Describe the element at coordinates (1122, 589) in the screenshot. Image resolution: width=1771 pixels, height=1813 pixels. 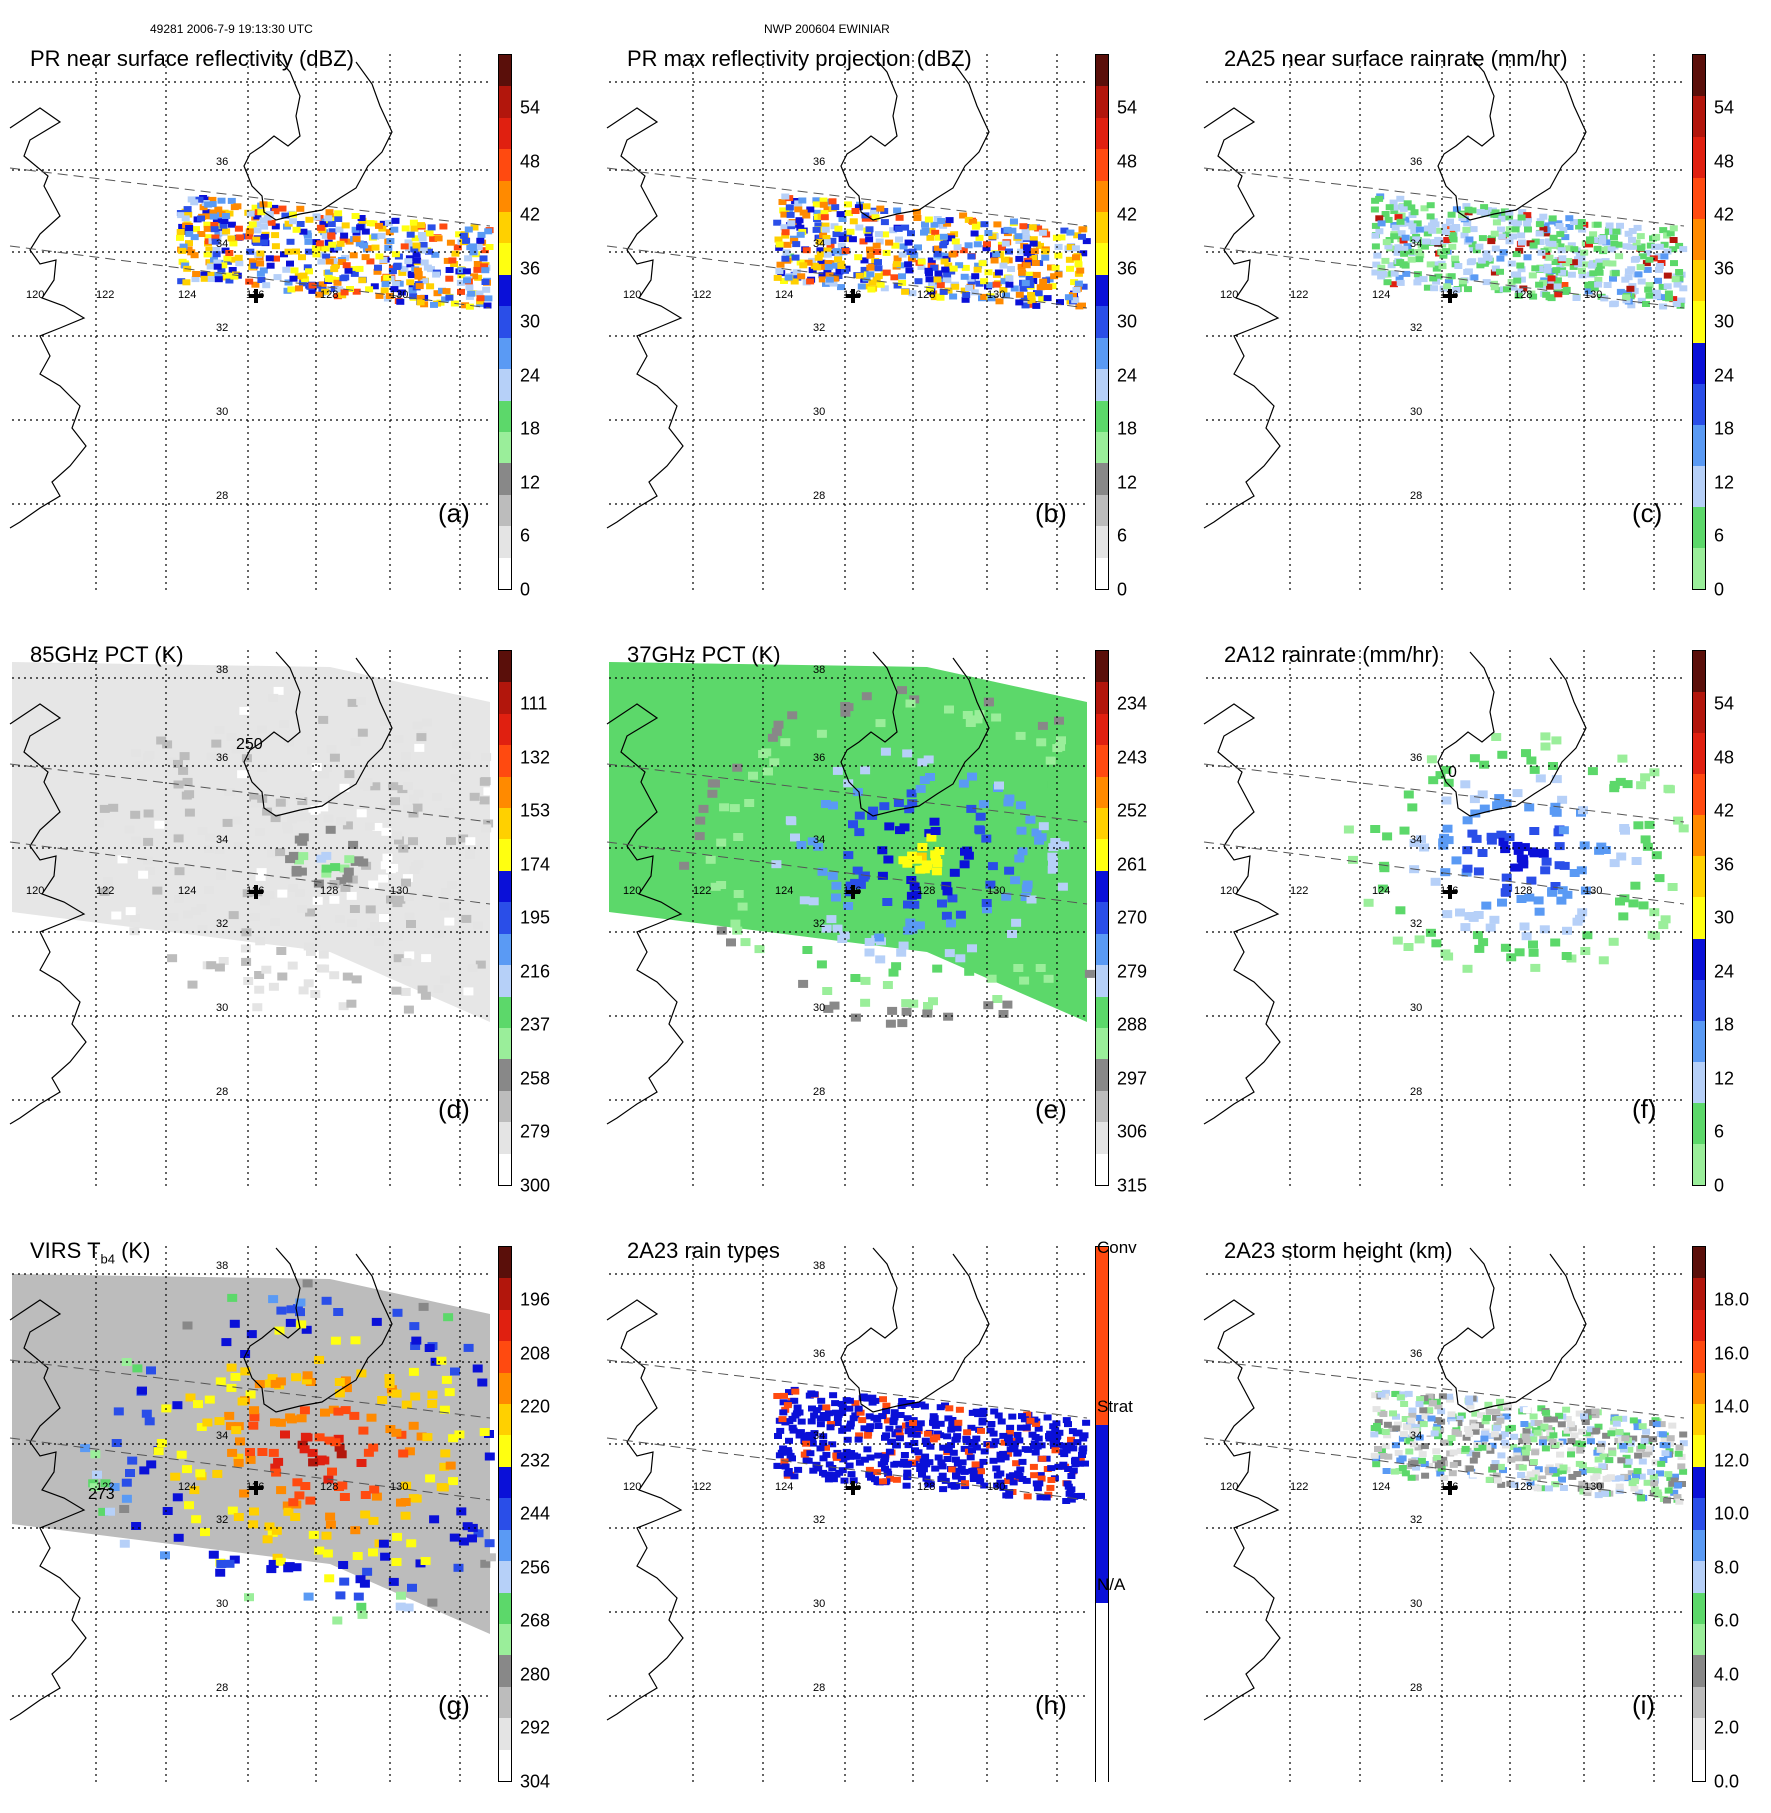
I see `colorbar-tick-label: 0` at that location.